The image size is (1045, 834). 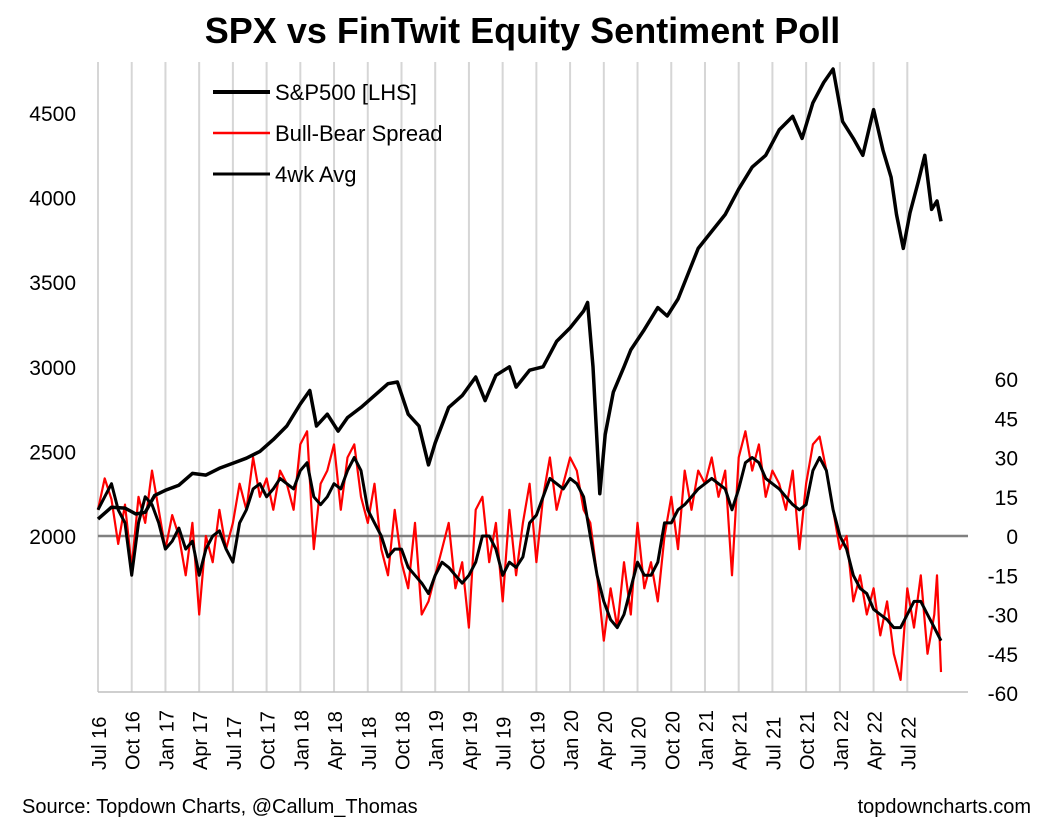 I want to click on x-tick-label: Apr 18, so click(x=336, y=740).